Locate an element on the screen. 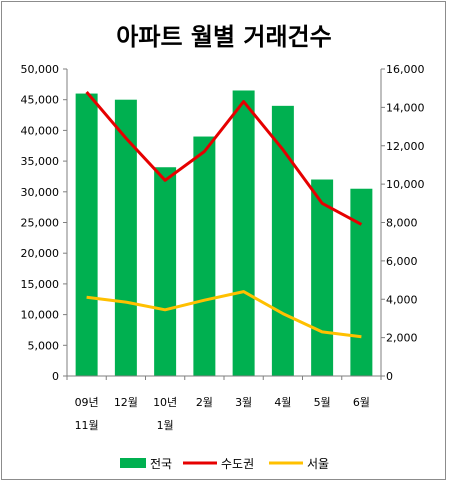 This screenshot has width=449, height=483. right-tick-label: 6,000 is located at coordinates (402, 261).